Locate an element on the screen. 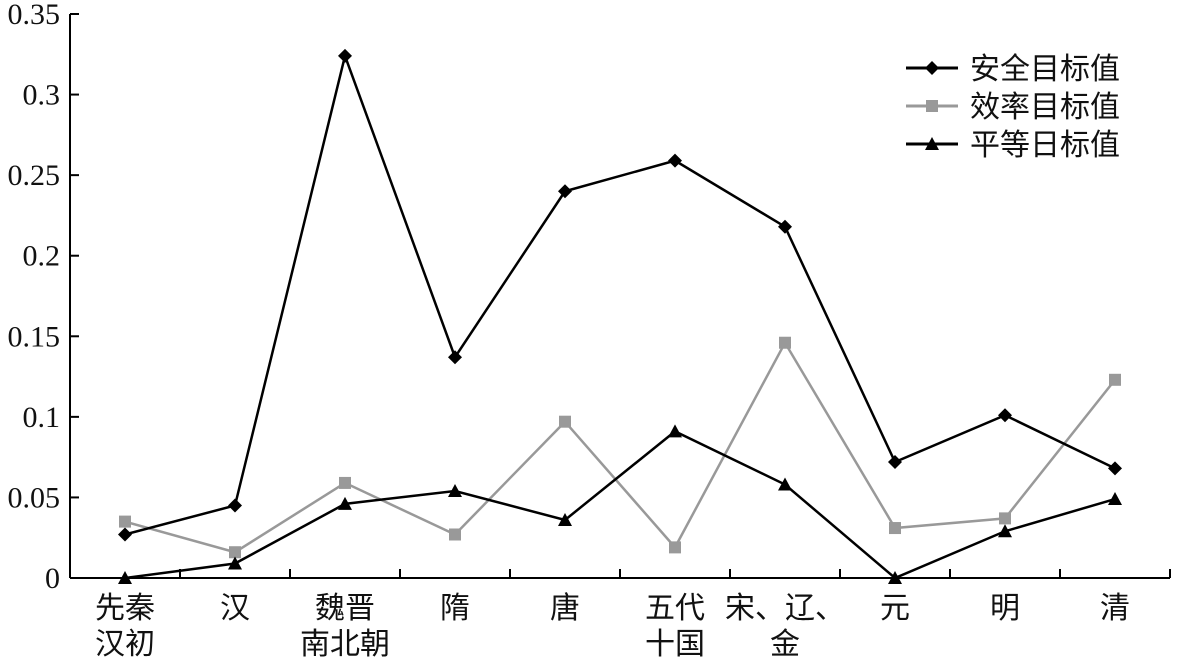 This screenshot has width=1184, height=664. x-category-label: 宋、辽、 is located at coordinates (785, 608).